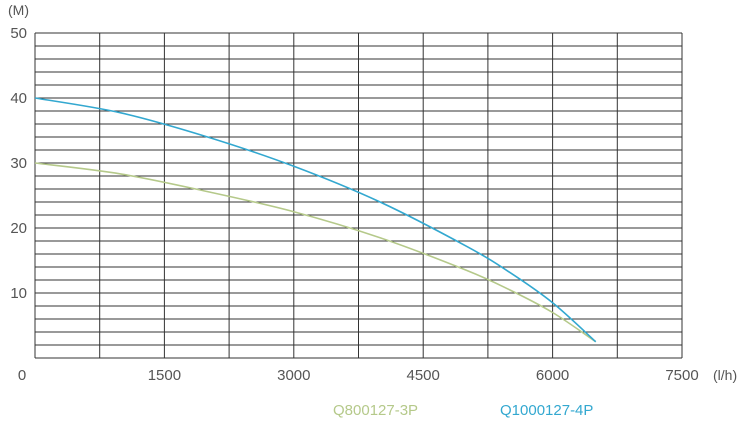  What do you see at coordinates (18, 10) in the screenshot?
I see `y-axis-unit-label: (M)` at bounding box center [18, 10].